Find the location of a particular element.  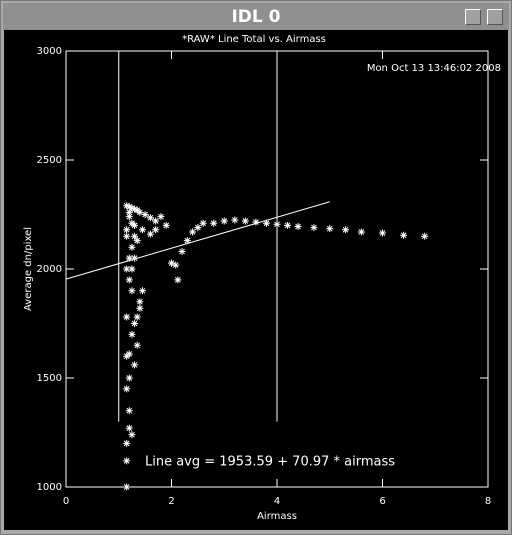

window-title: IDL 0 is located at coordinates (256, 17).